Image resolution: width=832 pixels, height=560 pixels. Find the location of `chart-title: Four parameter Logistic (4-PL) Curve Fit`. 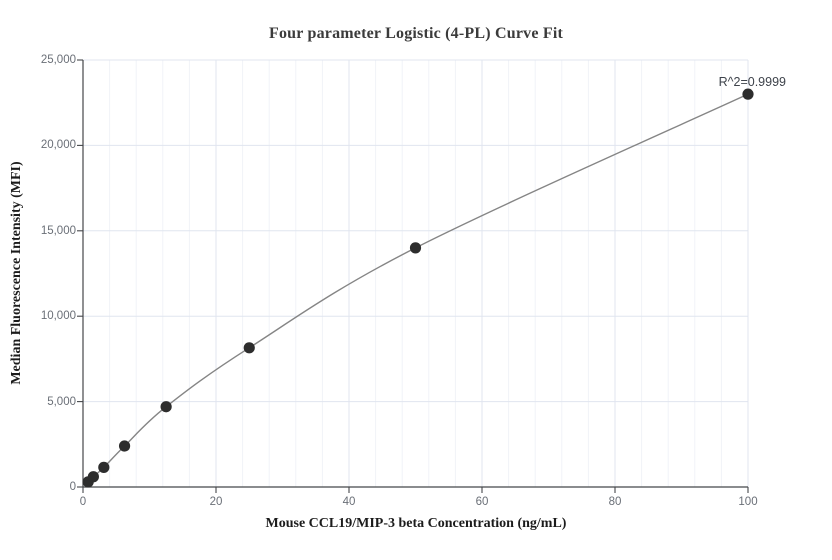

chart-title: Four parameter Logistic (4-PL) Curve Fit is located at coordinates (415, 33).